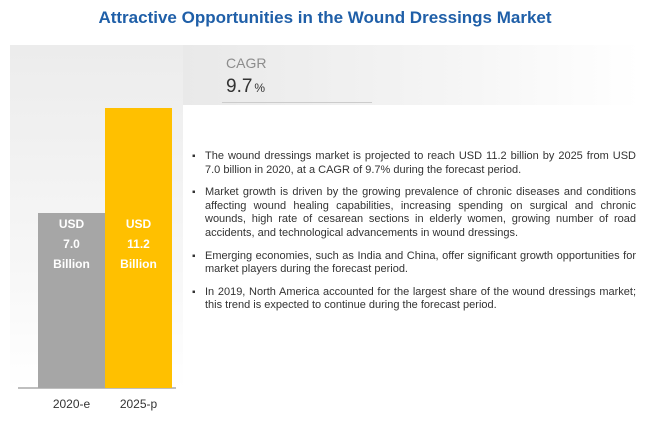 The height and width of the screenshot is (422, 650). I want to click on bar-data-label: 7.0, so click(71, 244).